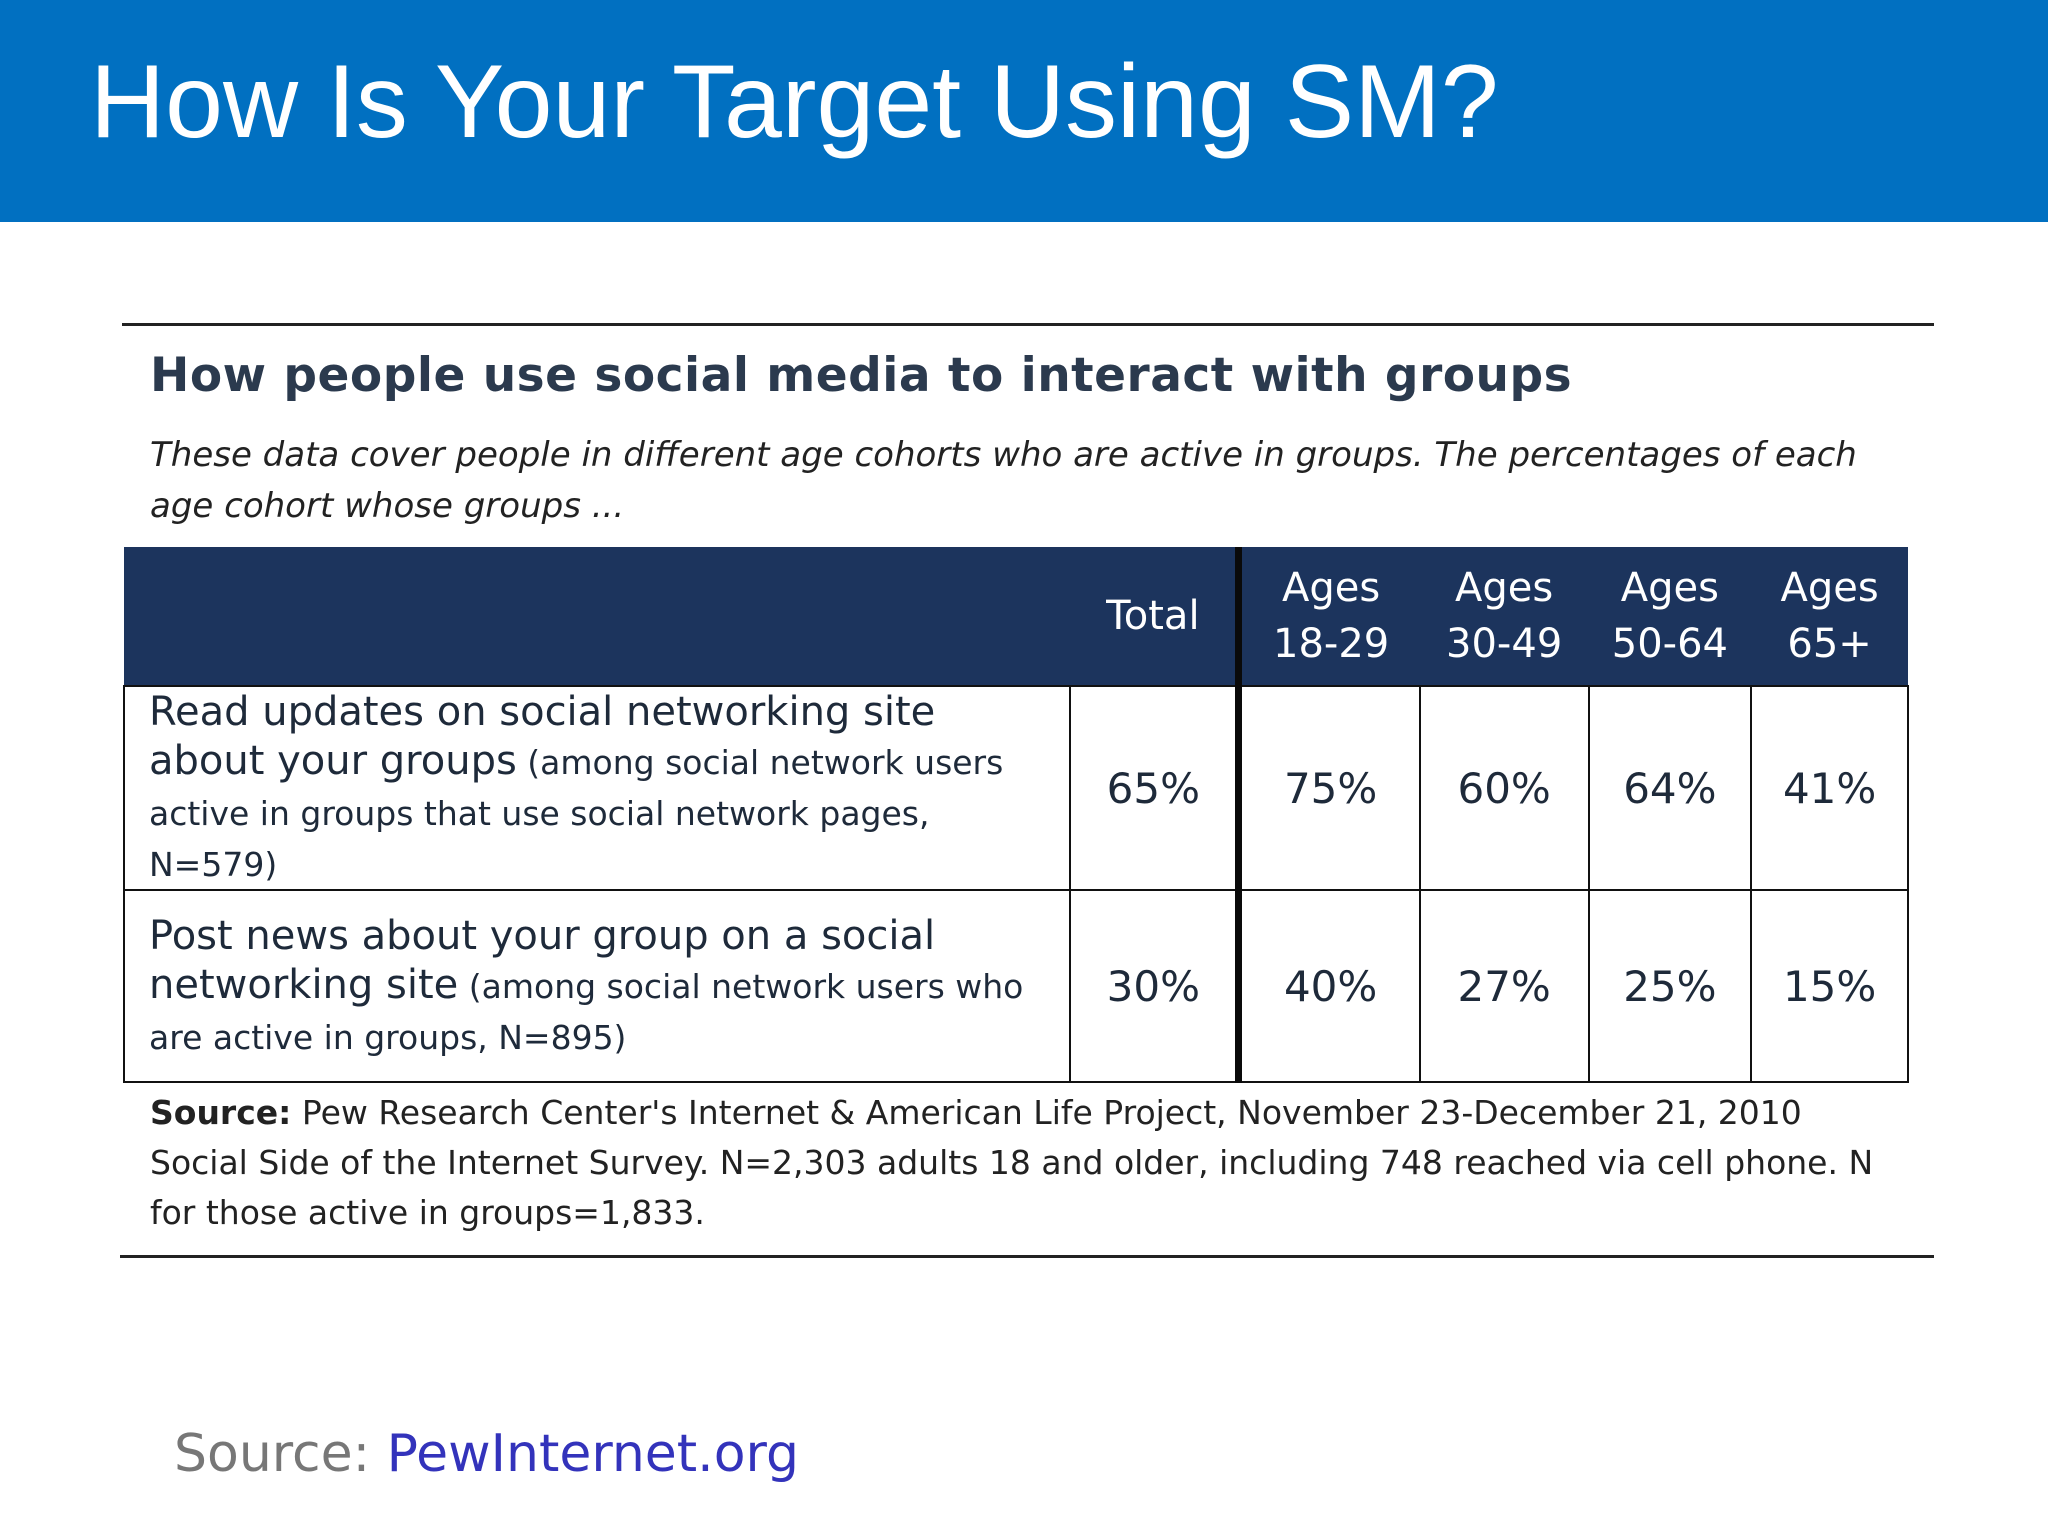 The image size is (2048, 1536). I want to click on header-cell-total: Total, so click(1156, 616).